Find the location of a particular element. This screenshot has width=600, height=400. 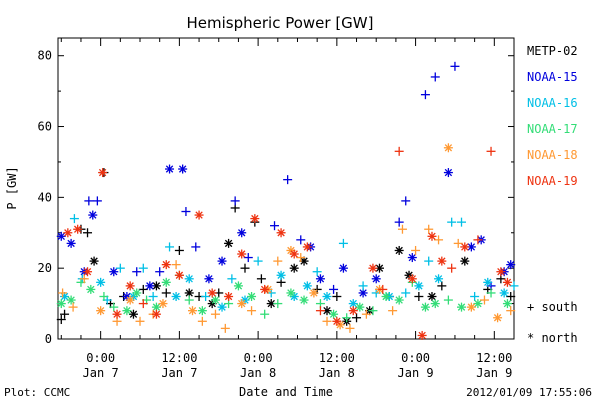

y-axis-label: P [GW] is located at coordinates (12, 187).